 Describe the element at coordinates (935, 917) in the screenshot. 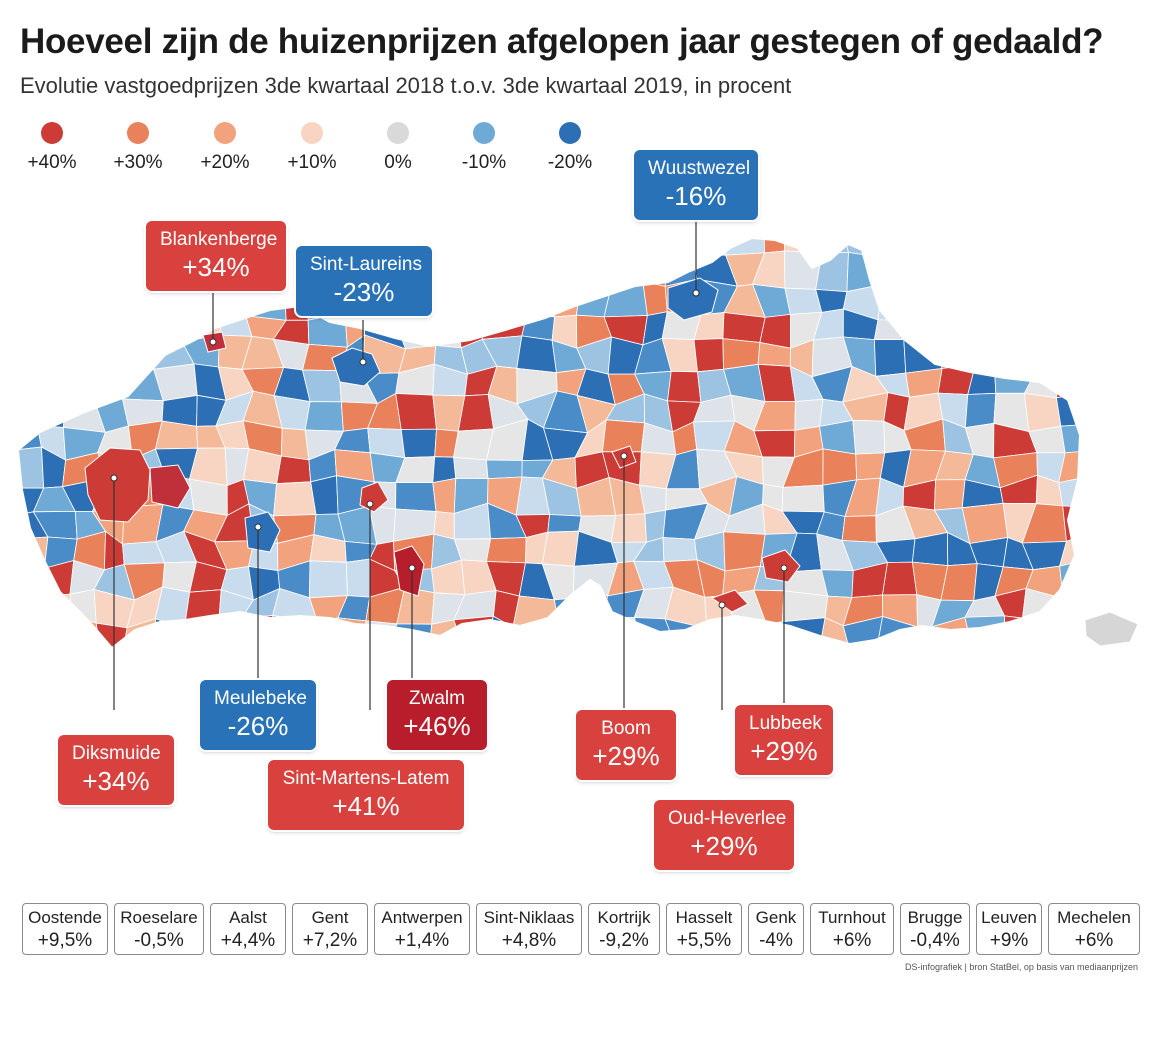

I see `city-name: Brugge` at that location.